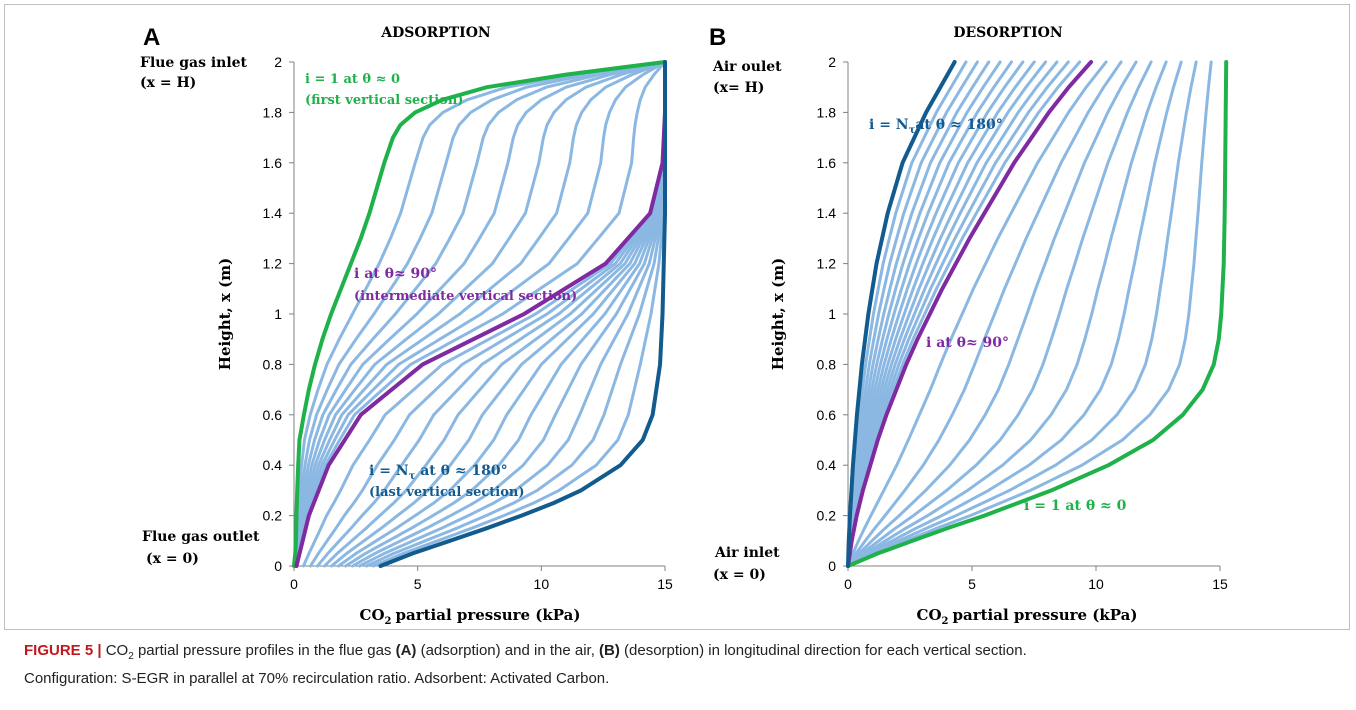 This screenshot has width=1356, height=710. Describe the element at coordinates (889, 125) in the screenshot. I see `panel-b-annotation-last-n: i = N` at that location.